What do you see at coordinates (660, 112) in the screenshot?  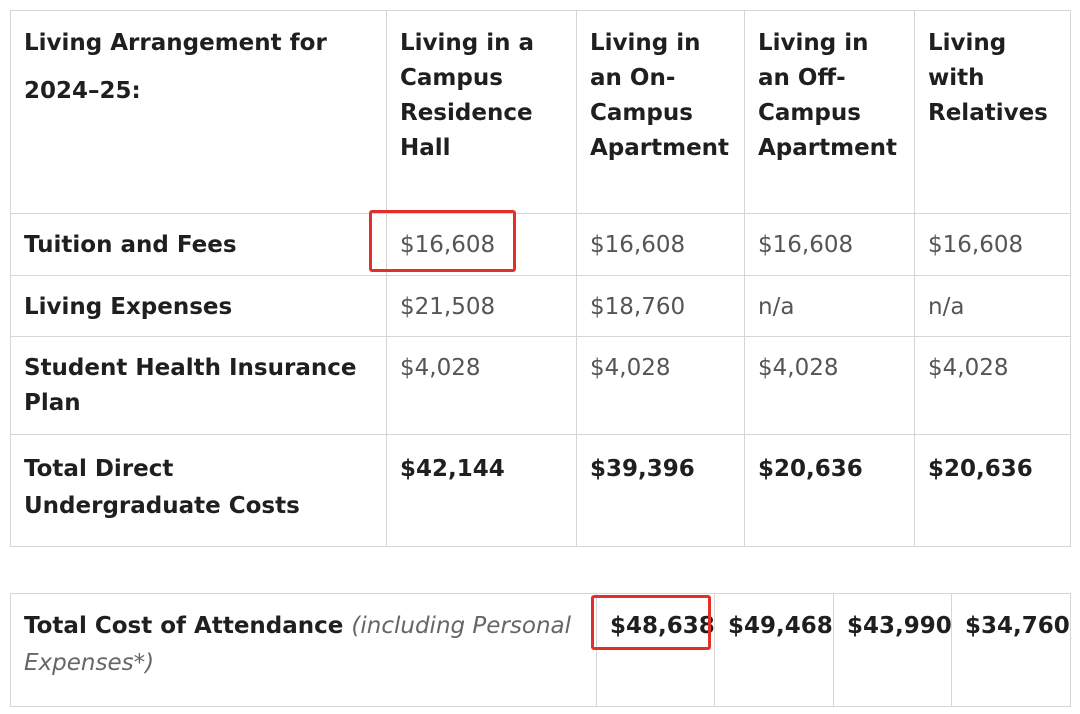 I see `header-on-campus-apartment: Living in an On-Campus Apartment` at bounding box center [660, 112].